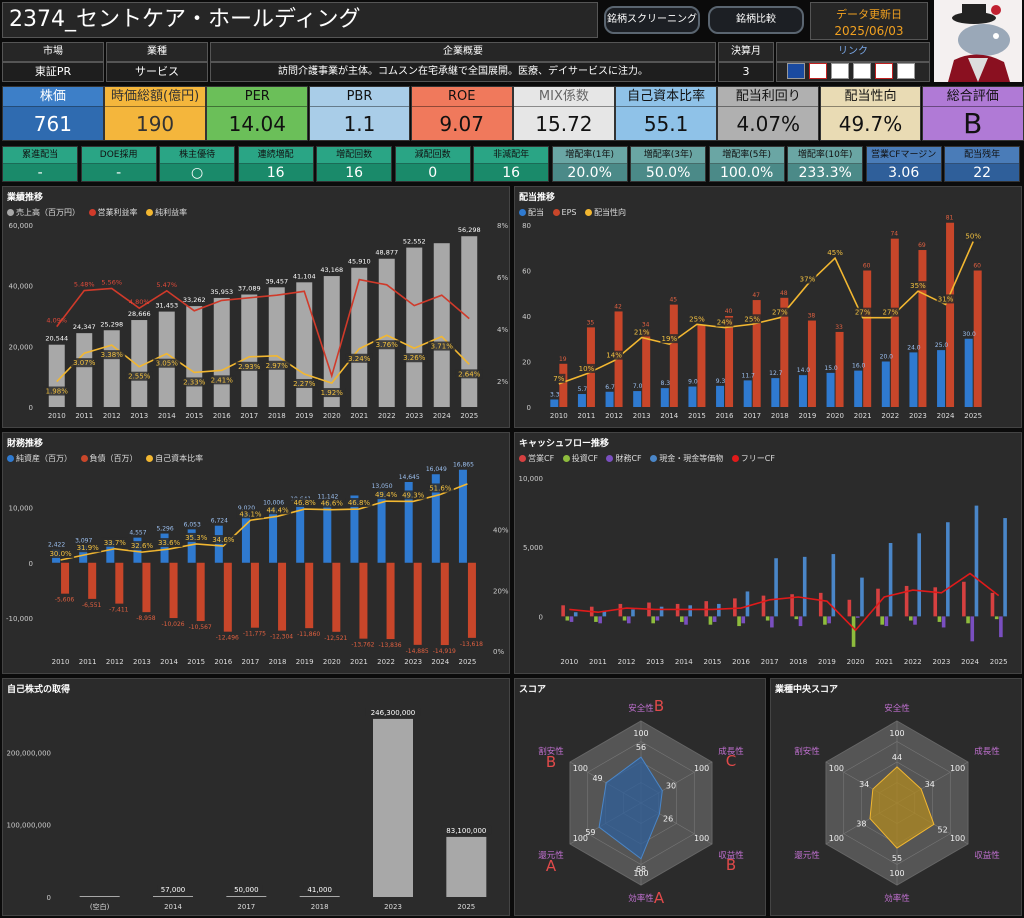 The width and height of the screenshot is (1024, 918). I want to click on sales-label: 20,544, so click(56, 339).